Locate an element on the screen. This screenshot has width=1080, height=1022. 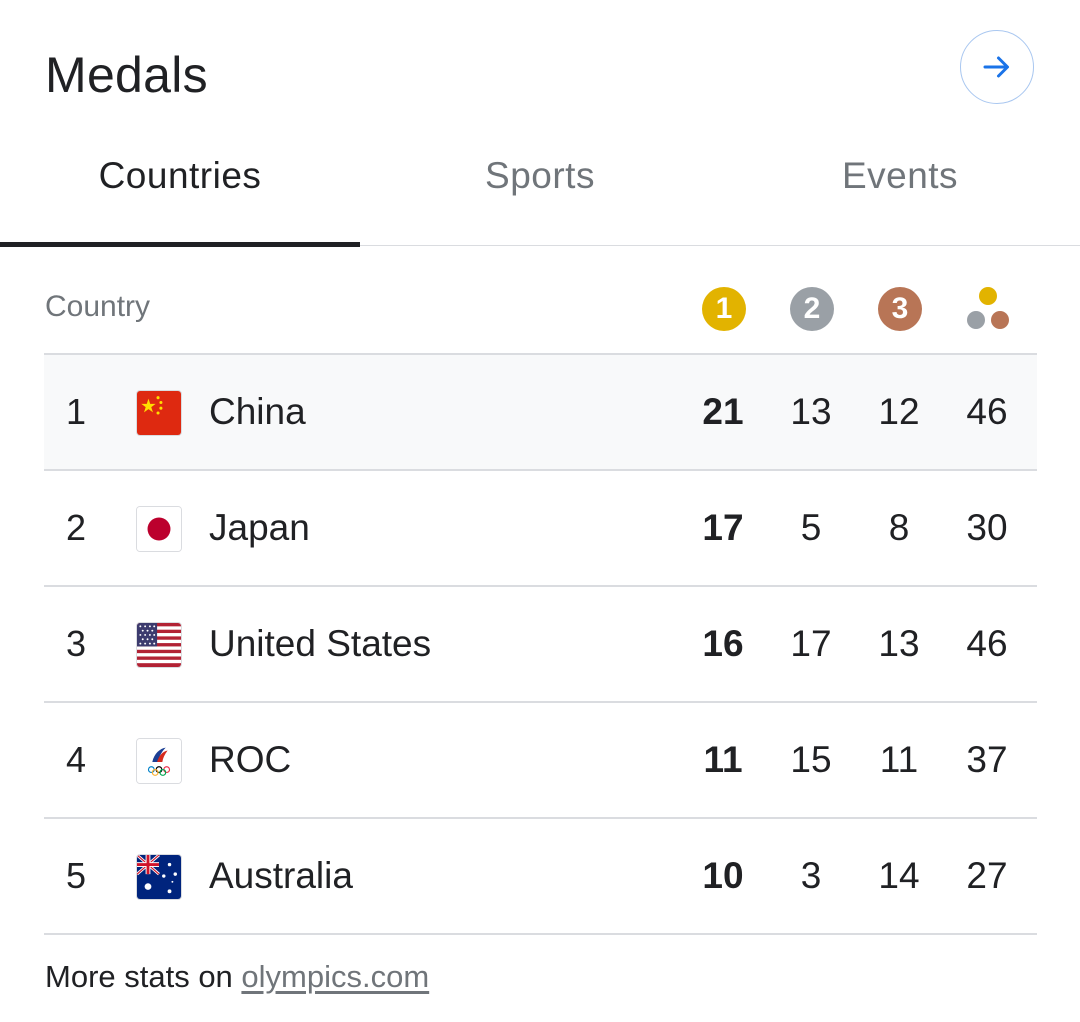
footer-stats: More stats on olympics.com is located at coordinates (237, 977).